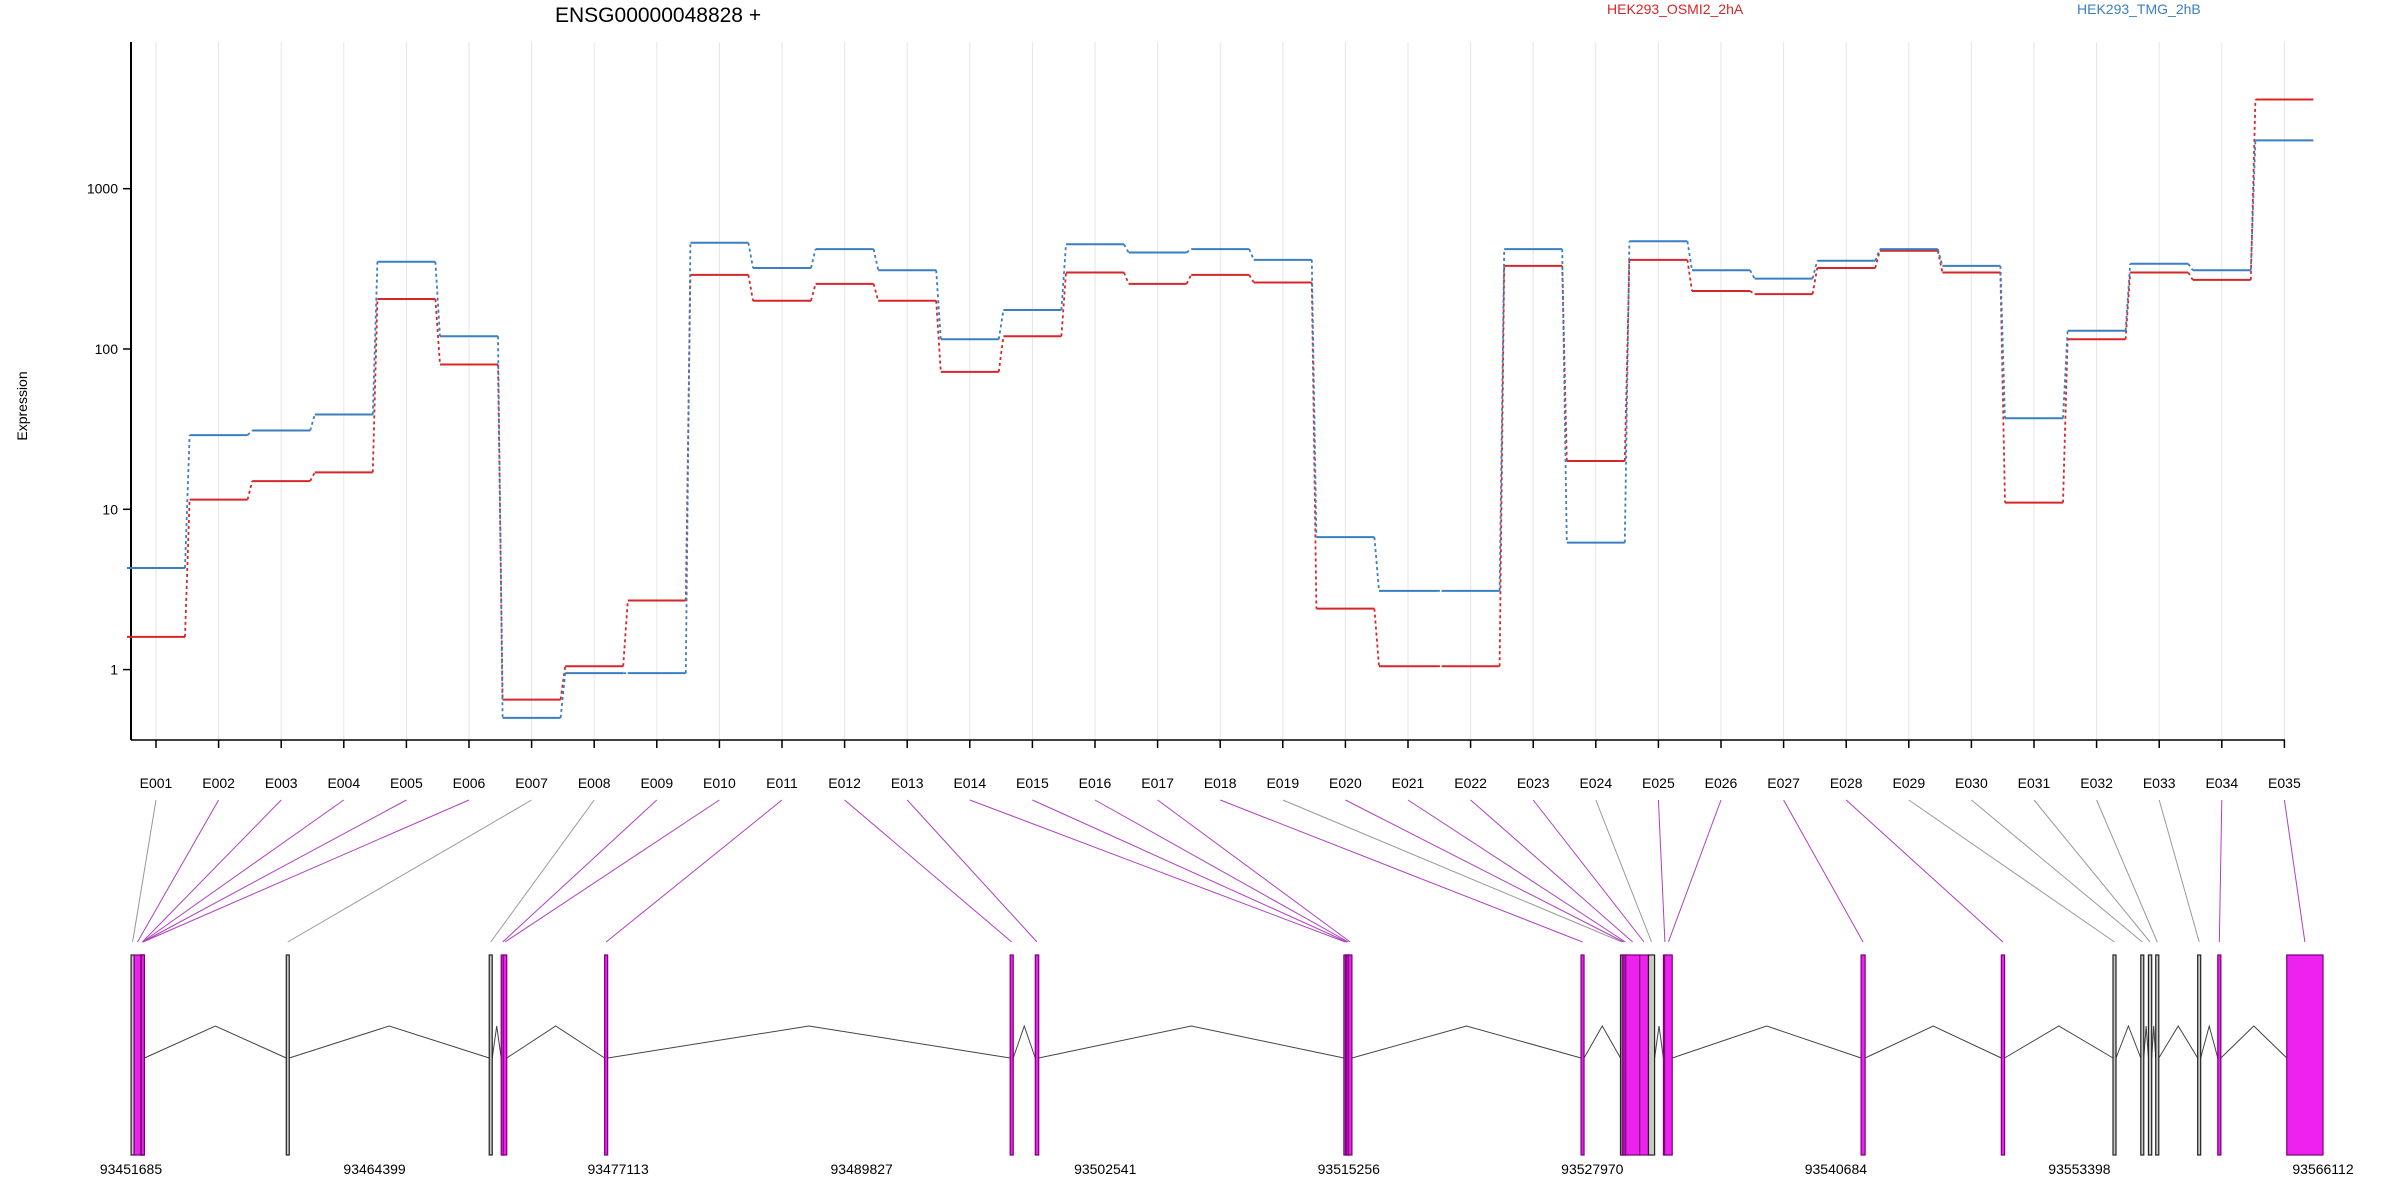 The width and height of the screenshot is (2400, 1200). Describe the element at coordinates (1592, 1169) in the screenshot. I see `coordinate-label-7: 93527970` at that location.